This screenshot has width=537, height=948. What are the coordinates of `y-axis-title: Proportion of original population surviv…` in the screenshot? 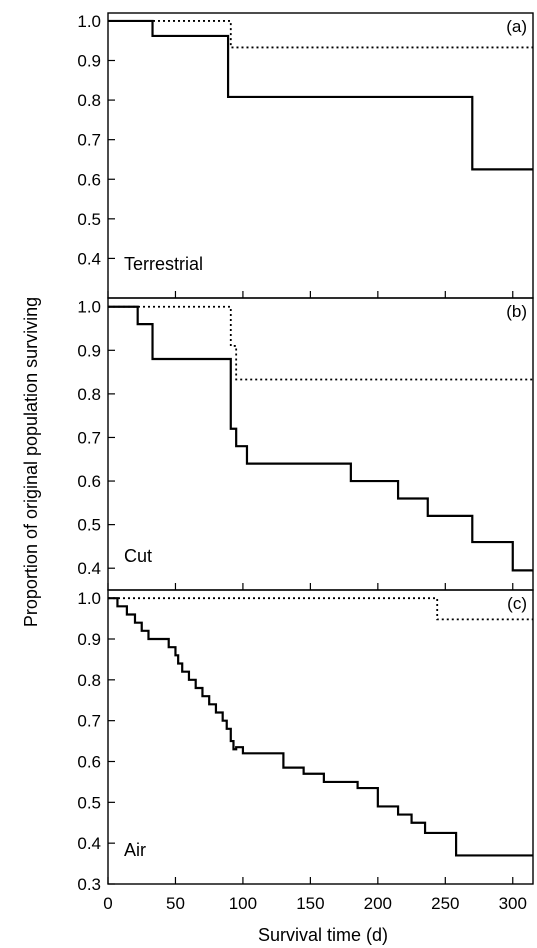 It's located at (31, 462).